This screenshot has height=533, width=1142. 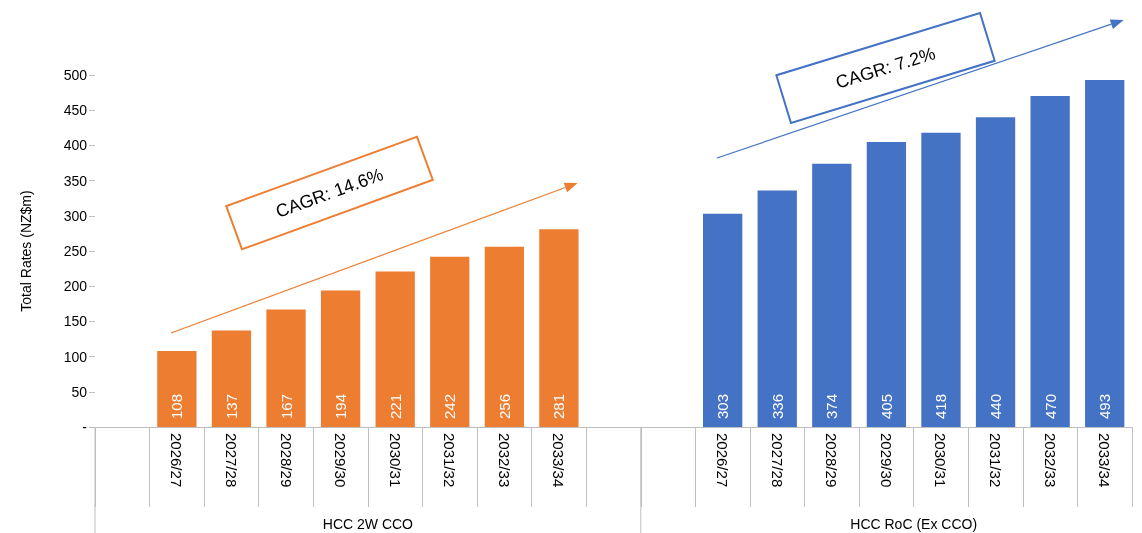 What do you see at coordinates (341, 406) in the screenshot?
I see `data-label: 194` at bounding box center [341, 406].